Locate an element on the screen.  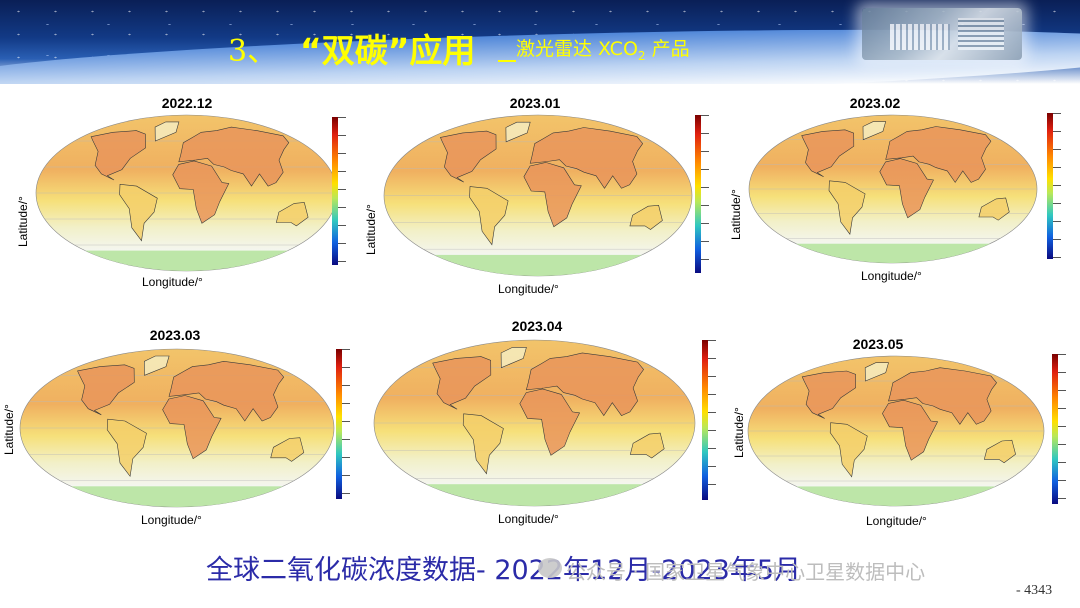
map-panel-2023-05: 2023.05 Latitude/° Longitude/° is located at coordinates (903, 443).